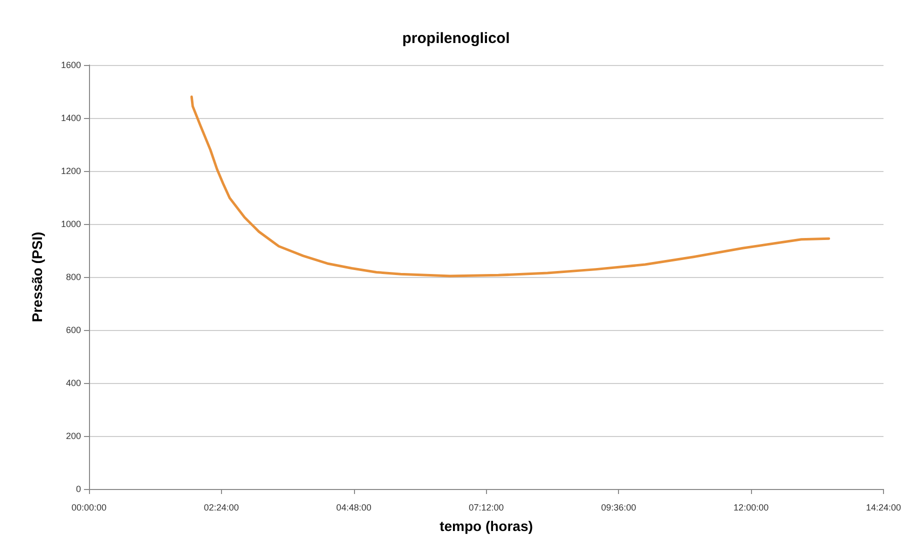 The height and width of the screenshot is (555, 912). Describe the element at coordinates (884, 507) in the screenshot. I see `x-tick-label: 14:24:00` at that location.